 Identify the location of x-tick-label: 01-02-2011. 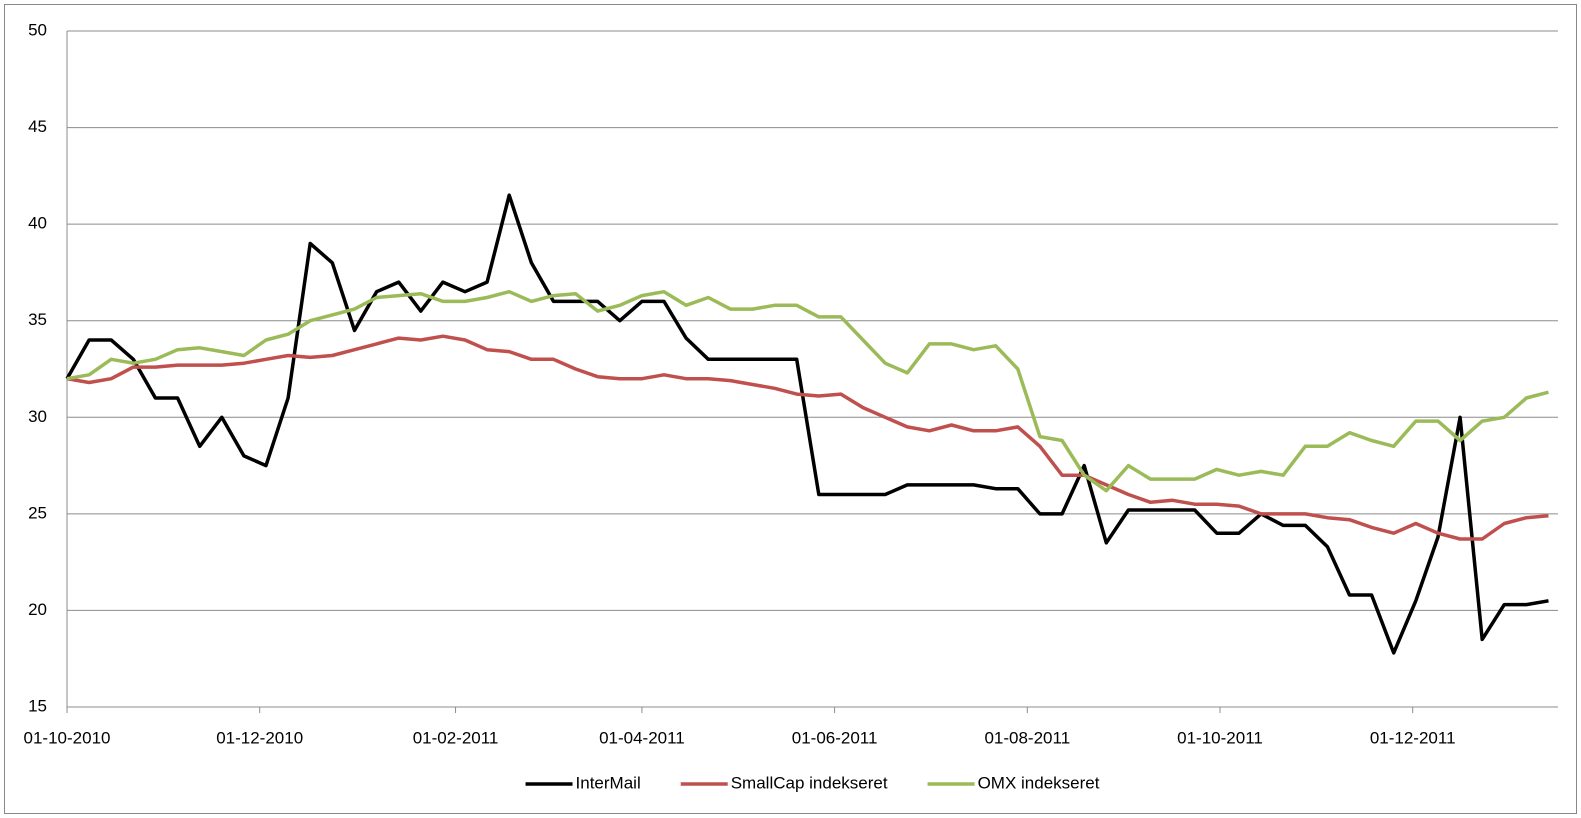
(456, 737).